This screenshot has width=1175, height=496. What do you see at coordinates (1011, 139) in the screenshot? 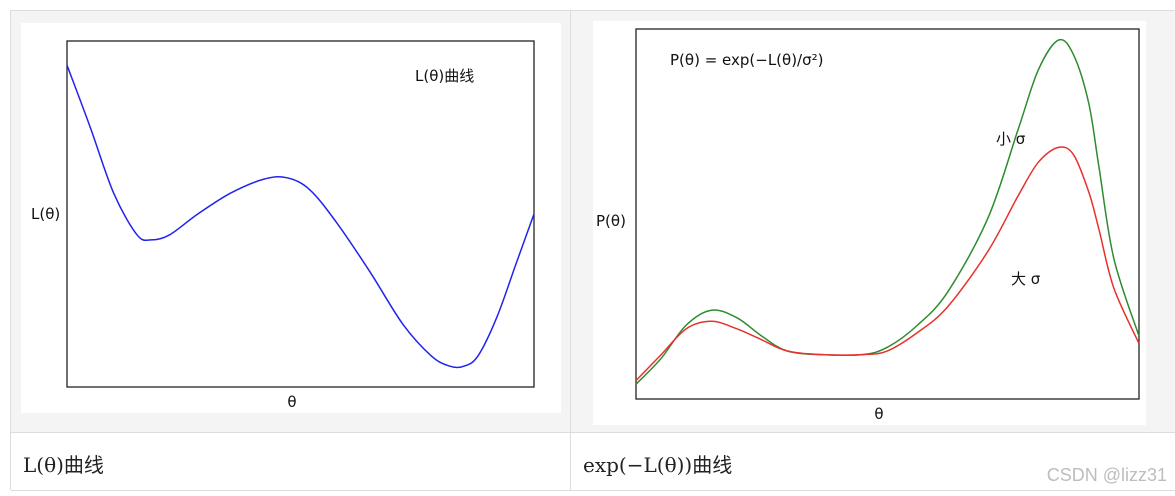
I see `chart-2-label-small-sigma: 小 σ` at bounding box center [1011, 139].